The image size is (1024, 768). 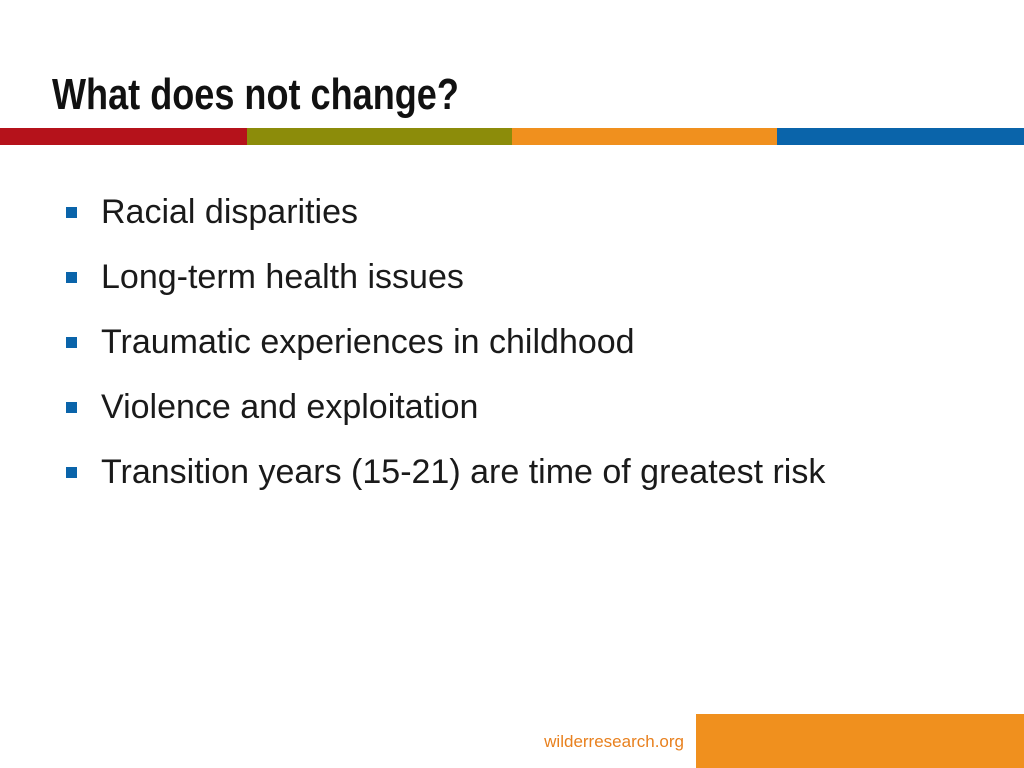 I want to click on bullet-text: Traumatic experiences in childhood, so click(x=368, y=342).